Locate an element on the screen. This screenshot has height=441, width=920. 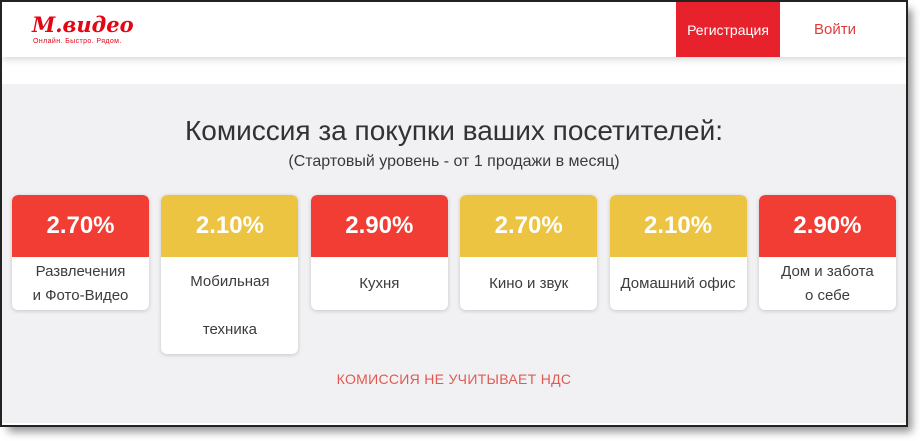
header-spacer is located at coordinates (405, 29).